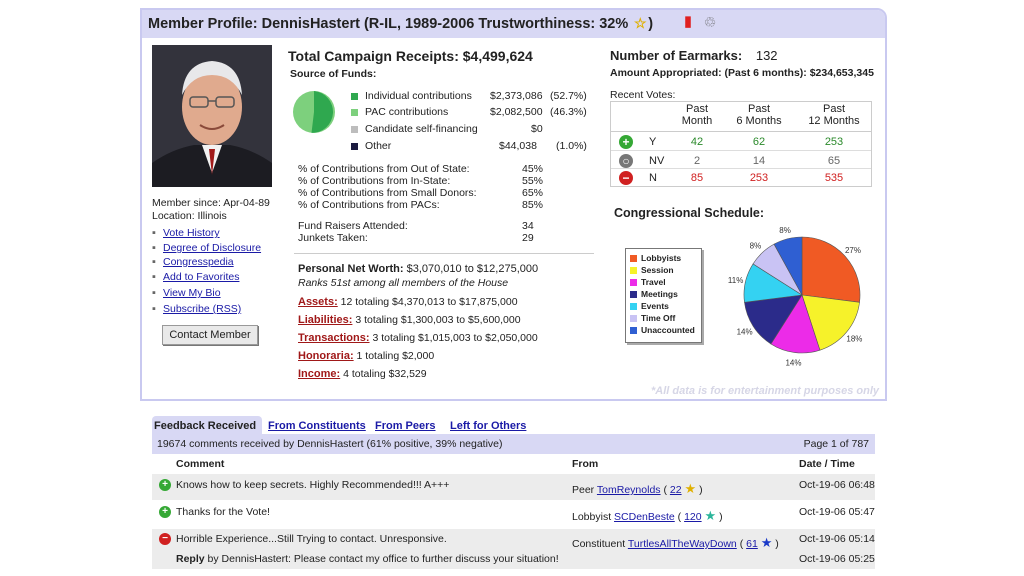  I want to click on negative-icon: −, so click(165, 539).